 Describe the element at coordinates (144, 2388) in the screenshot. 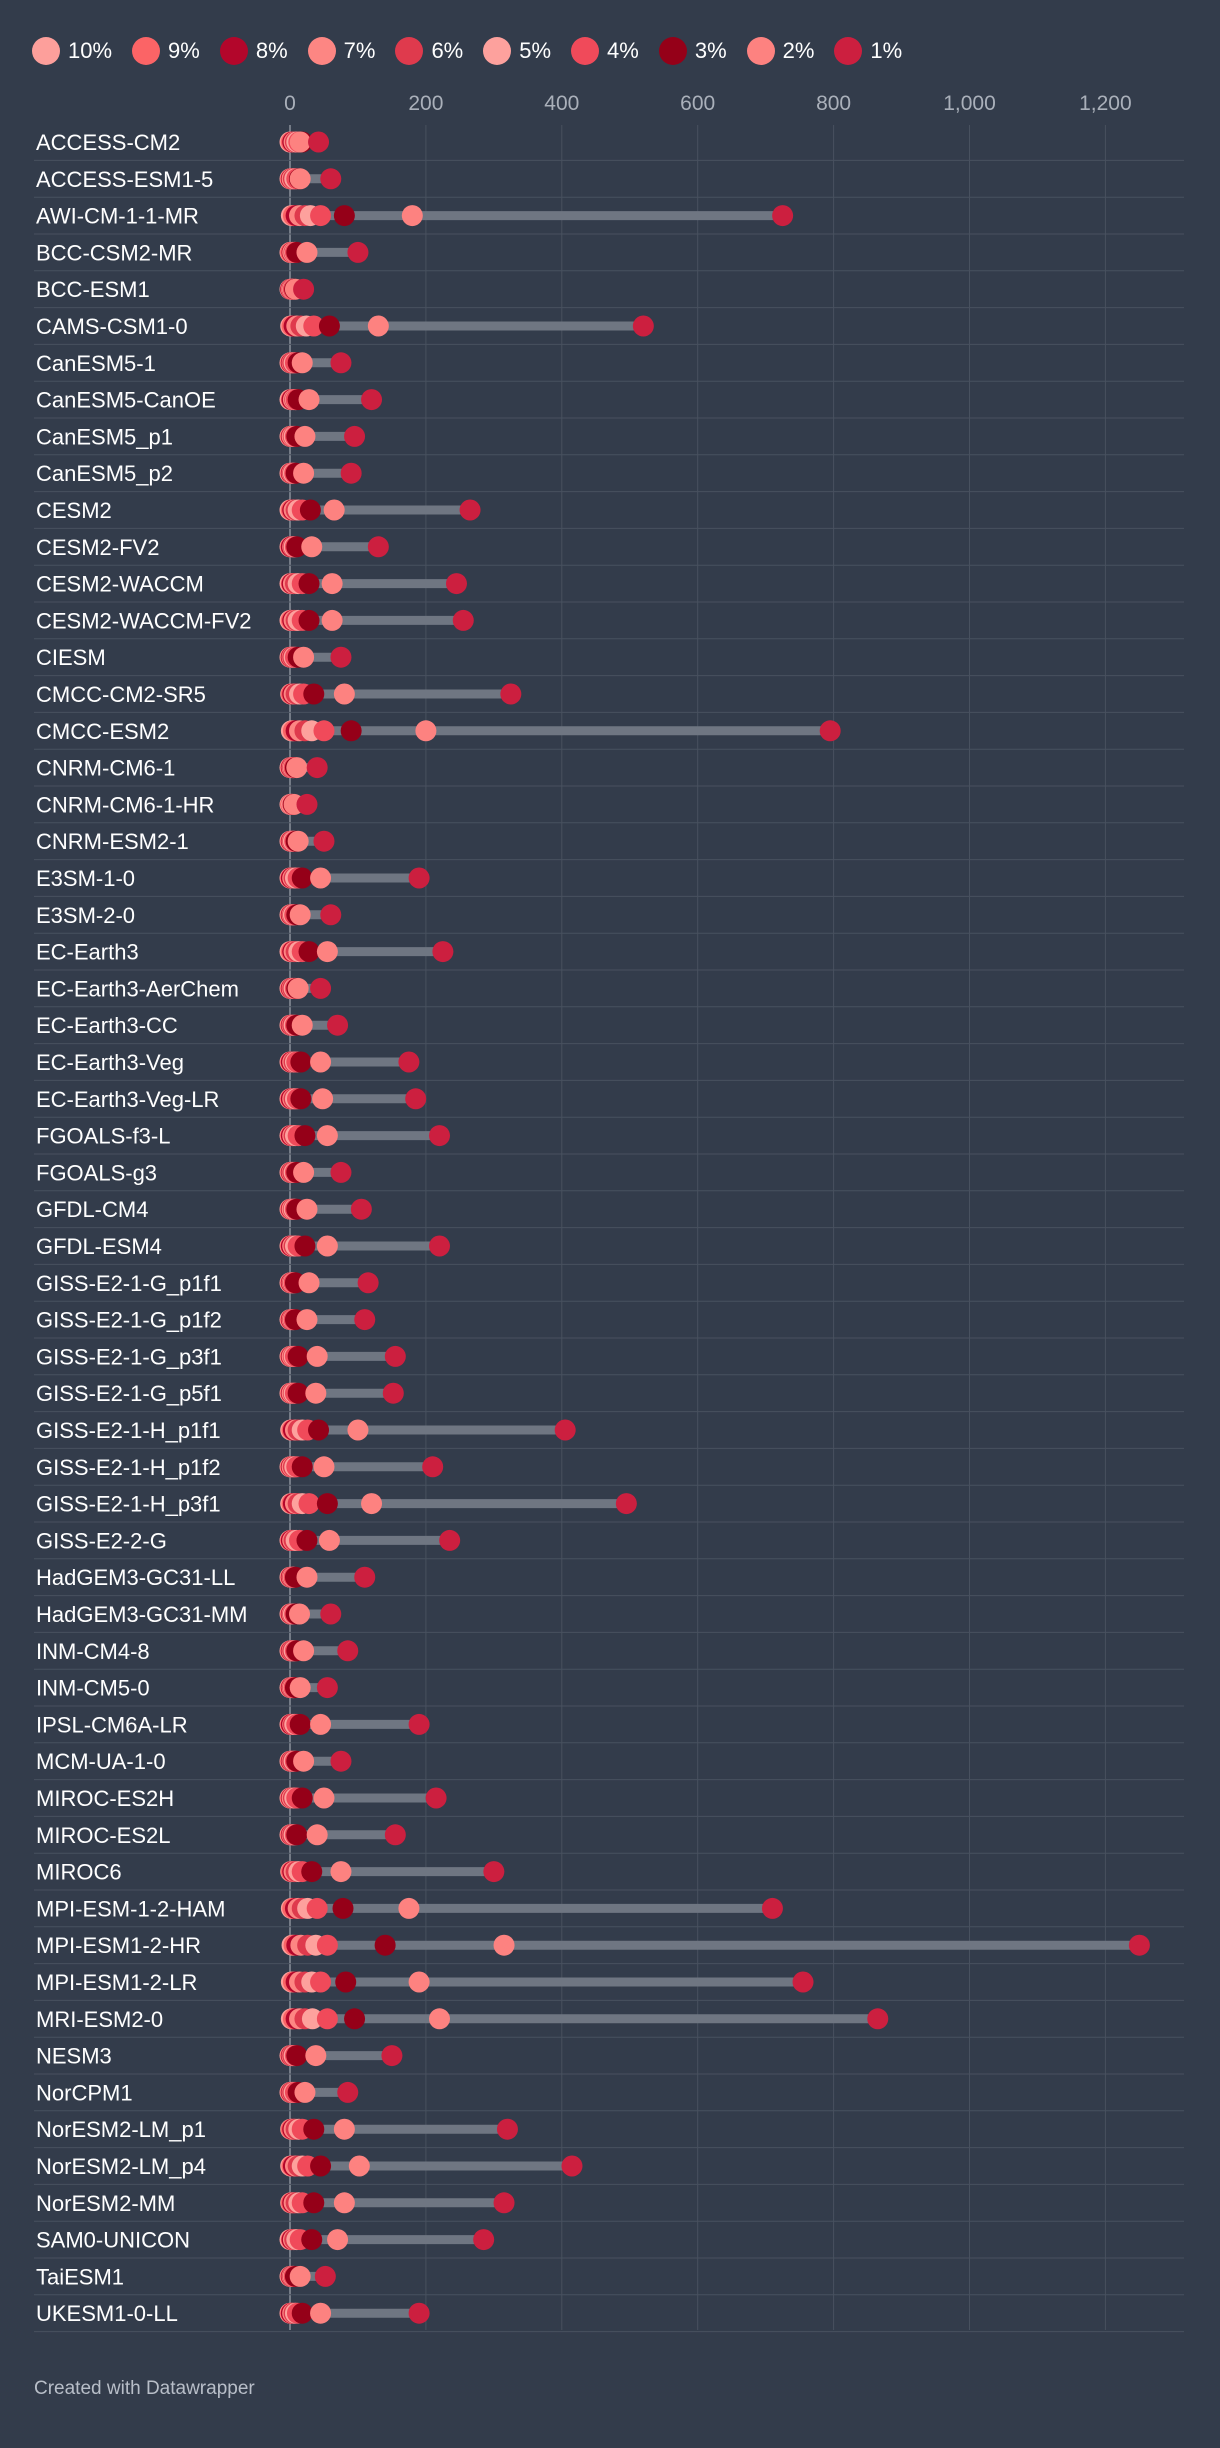

I see `datawrapper-credit: Created with Datawrapper` at that location.